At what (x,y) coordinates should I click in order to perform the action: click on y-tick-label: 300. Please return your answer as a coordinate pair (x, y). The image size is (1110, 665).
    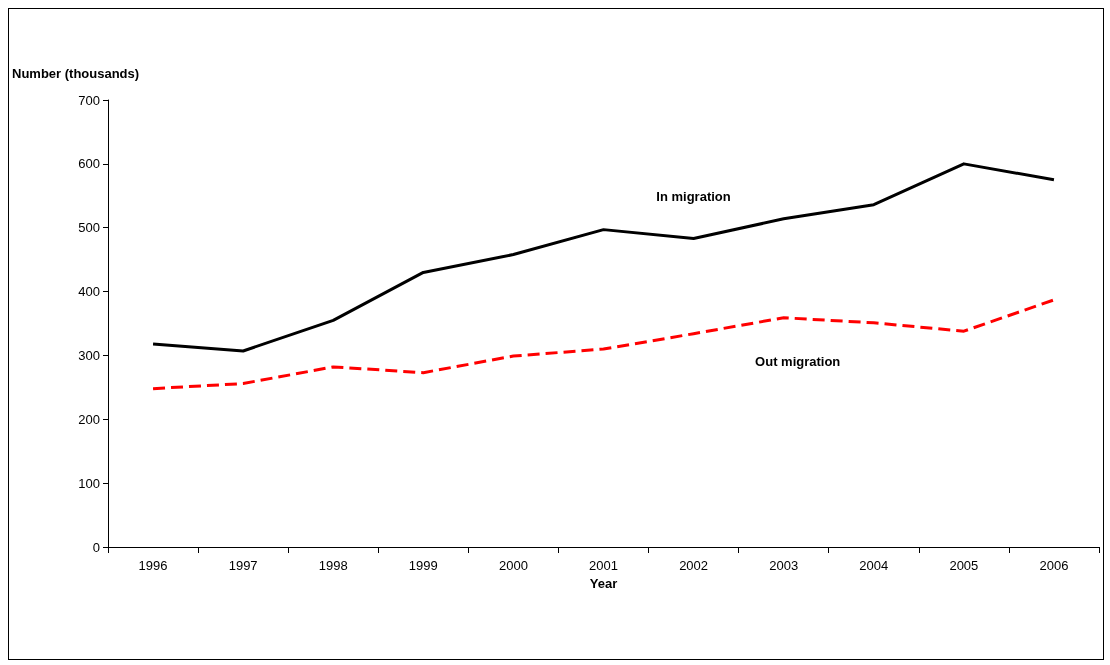
    Looking at the image, I should click on (89, 355).